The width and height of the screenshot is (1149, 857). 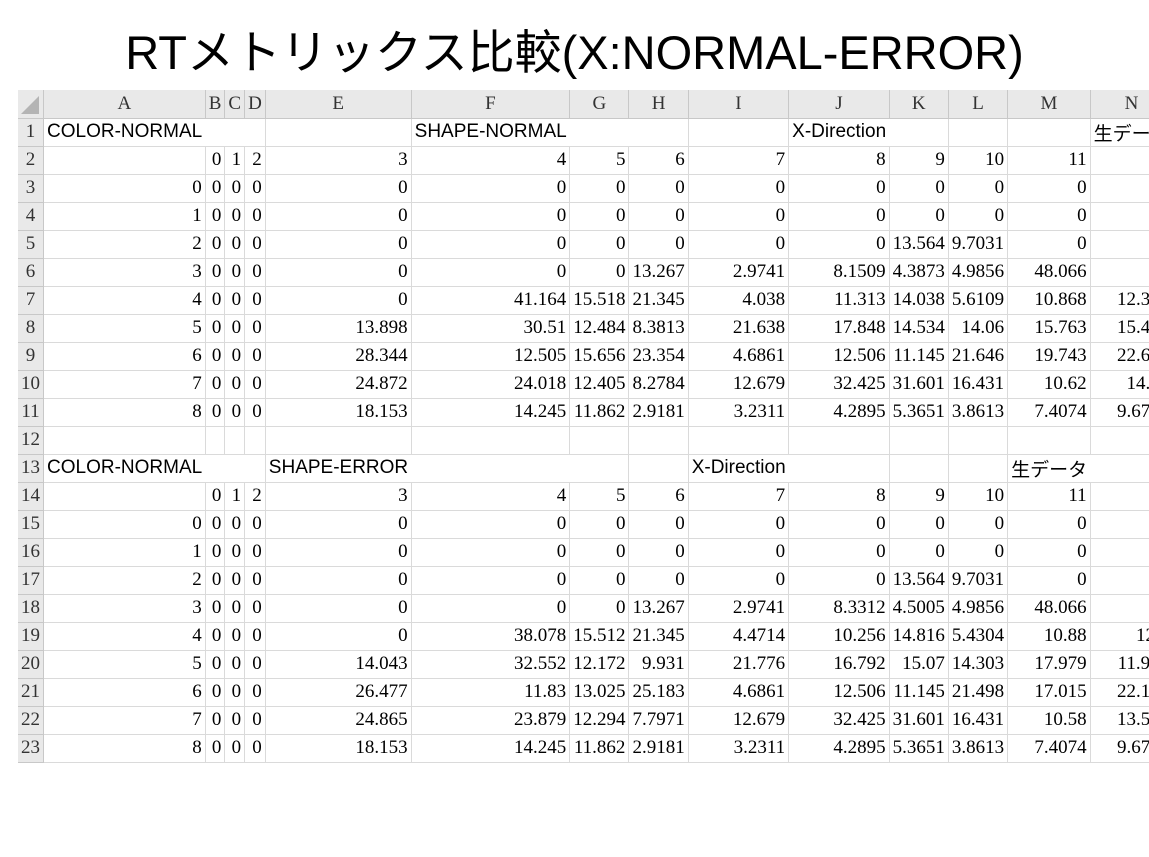 I want to click on data-cell: 15.518, so click(x=599, y=300).